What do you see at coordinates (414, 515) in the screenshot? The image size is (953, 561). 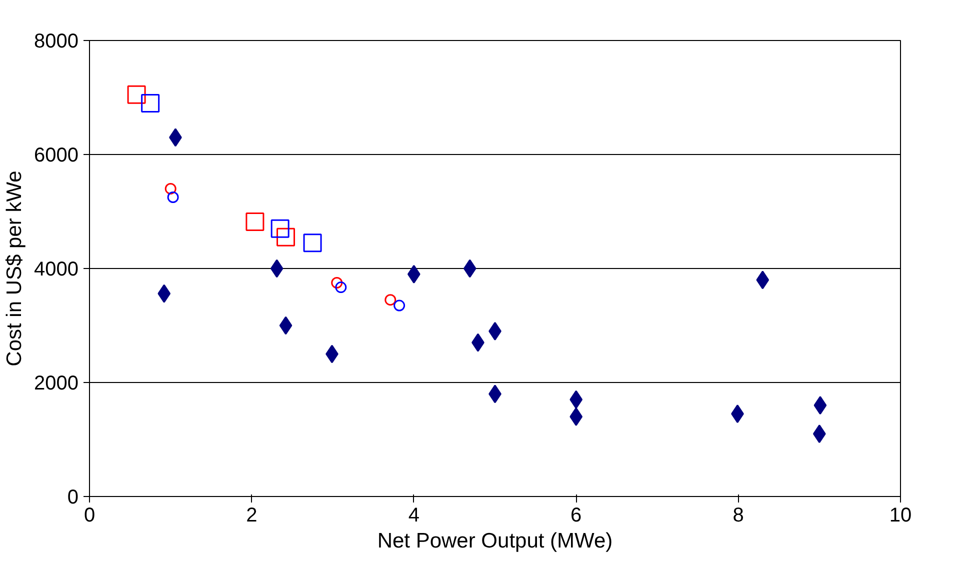 I see `x-tick-label: 4` at bounding box center [414, 515].